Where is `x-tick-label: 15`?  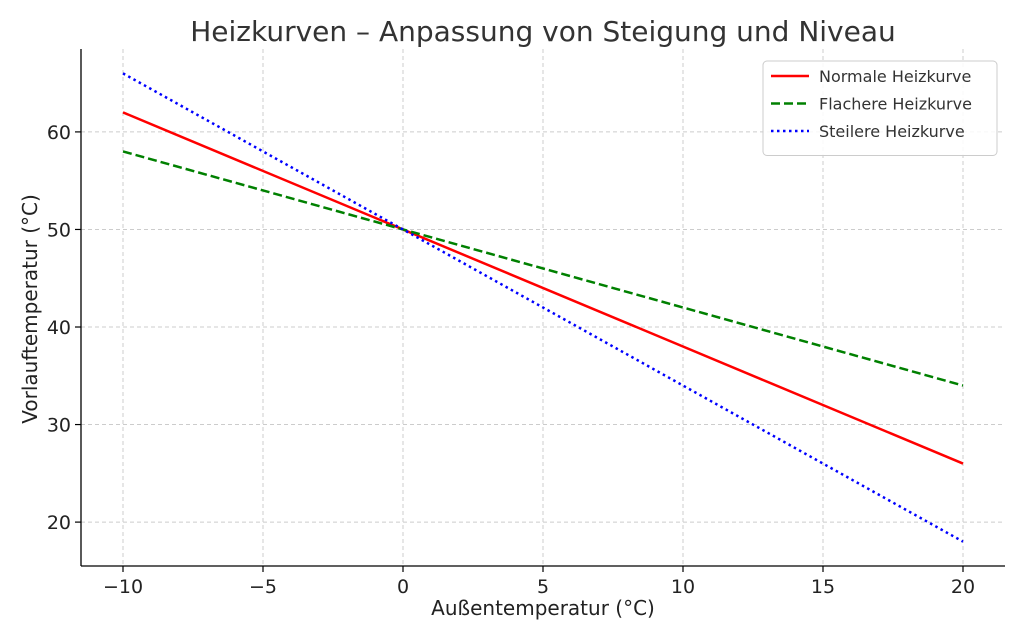
x-tick-label: 15 is located at coordinates (823, 587).